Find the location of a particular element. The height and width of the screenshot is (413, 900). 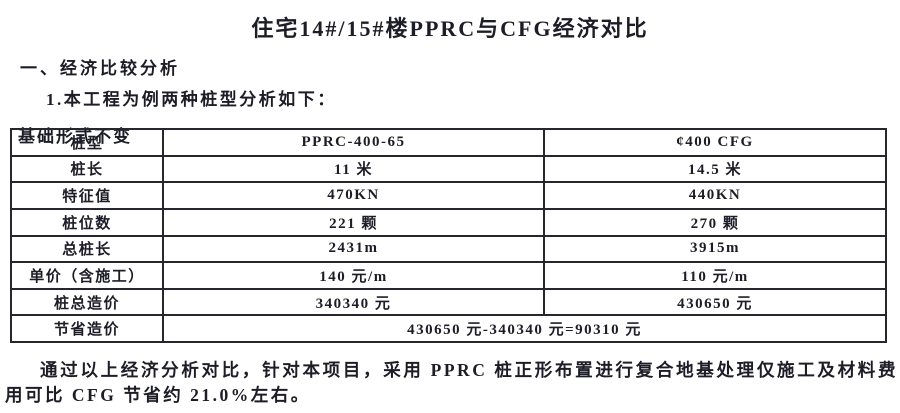

table-row: 桩总造价 340340 元 430650 元 is located at coordinates (448, 302).